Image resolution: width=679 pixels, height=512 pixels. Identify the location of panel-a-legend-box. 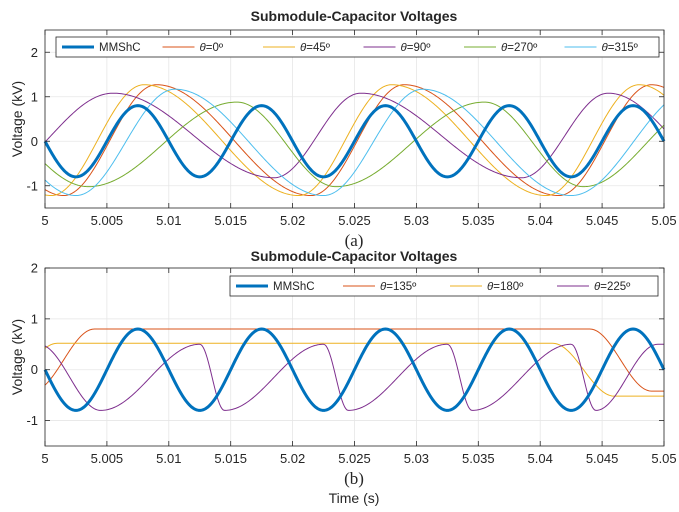
(357, 47).